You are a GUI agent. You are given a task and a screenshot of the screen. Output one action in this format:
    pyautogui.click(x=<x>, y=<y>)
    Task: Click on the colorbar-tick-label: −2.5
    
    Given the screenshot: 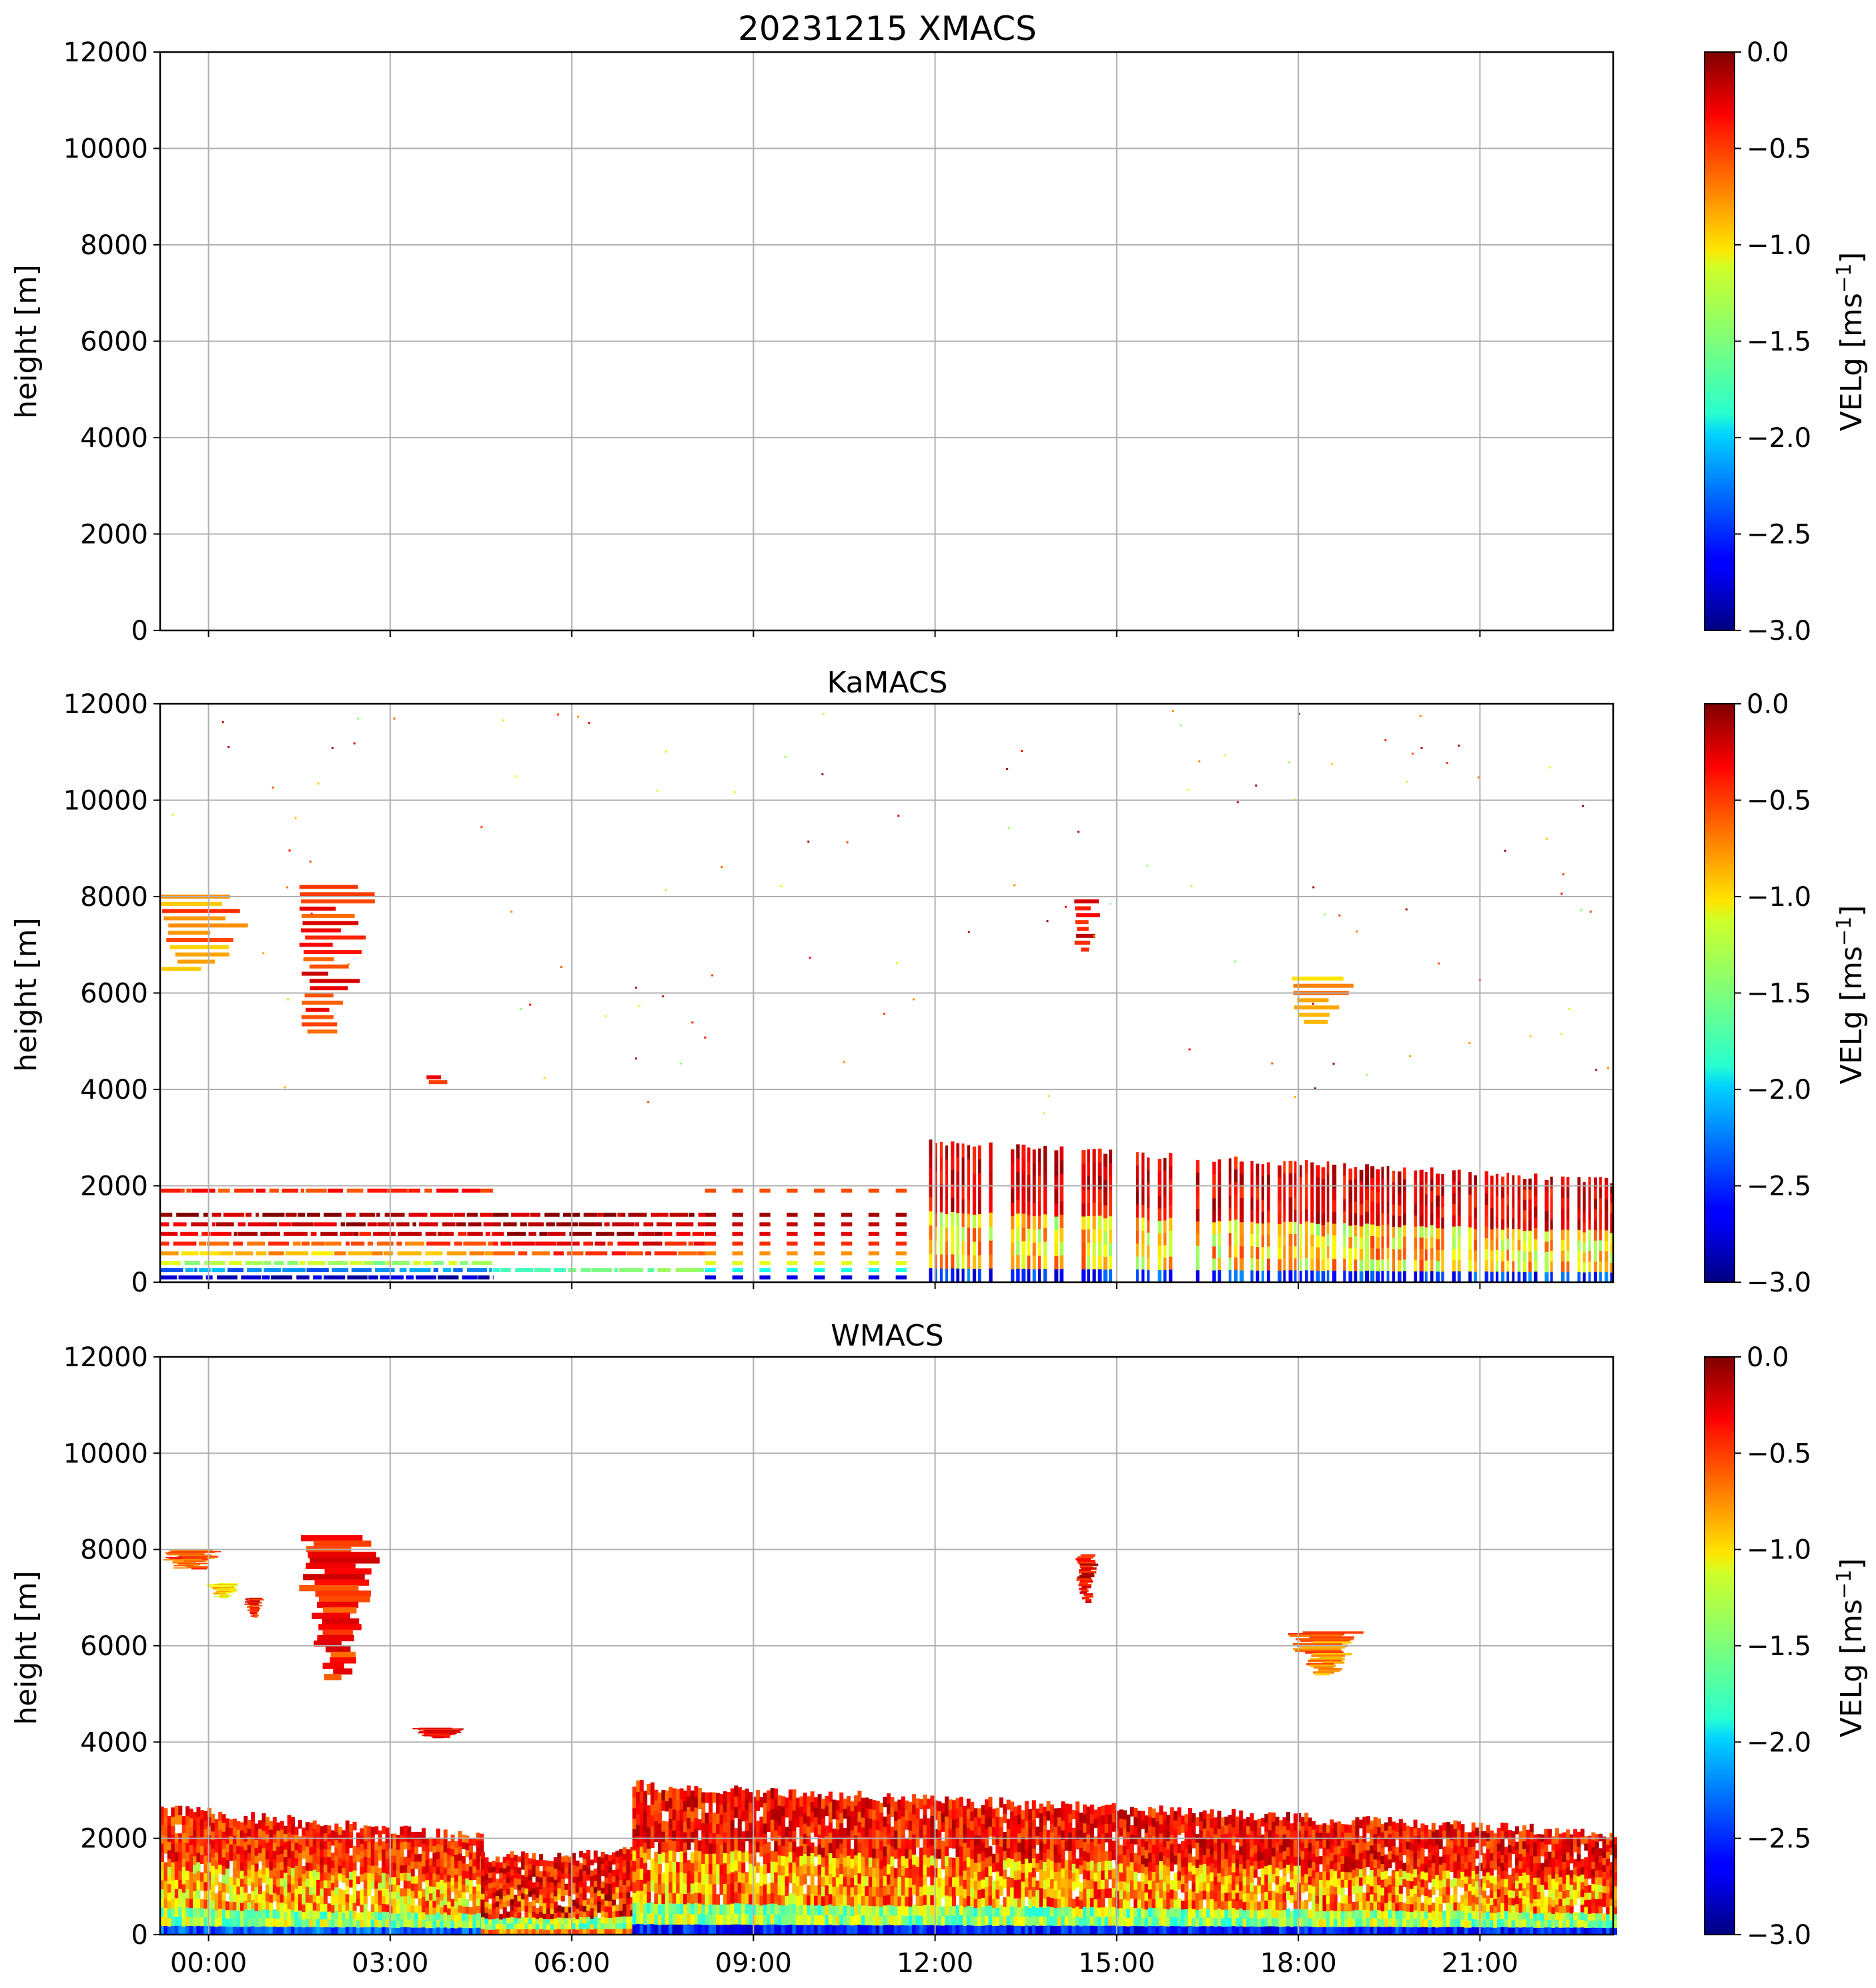 What is the action you would take?
    pyautogui.click(x=1779, y=1186)
    